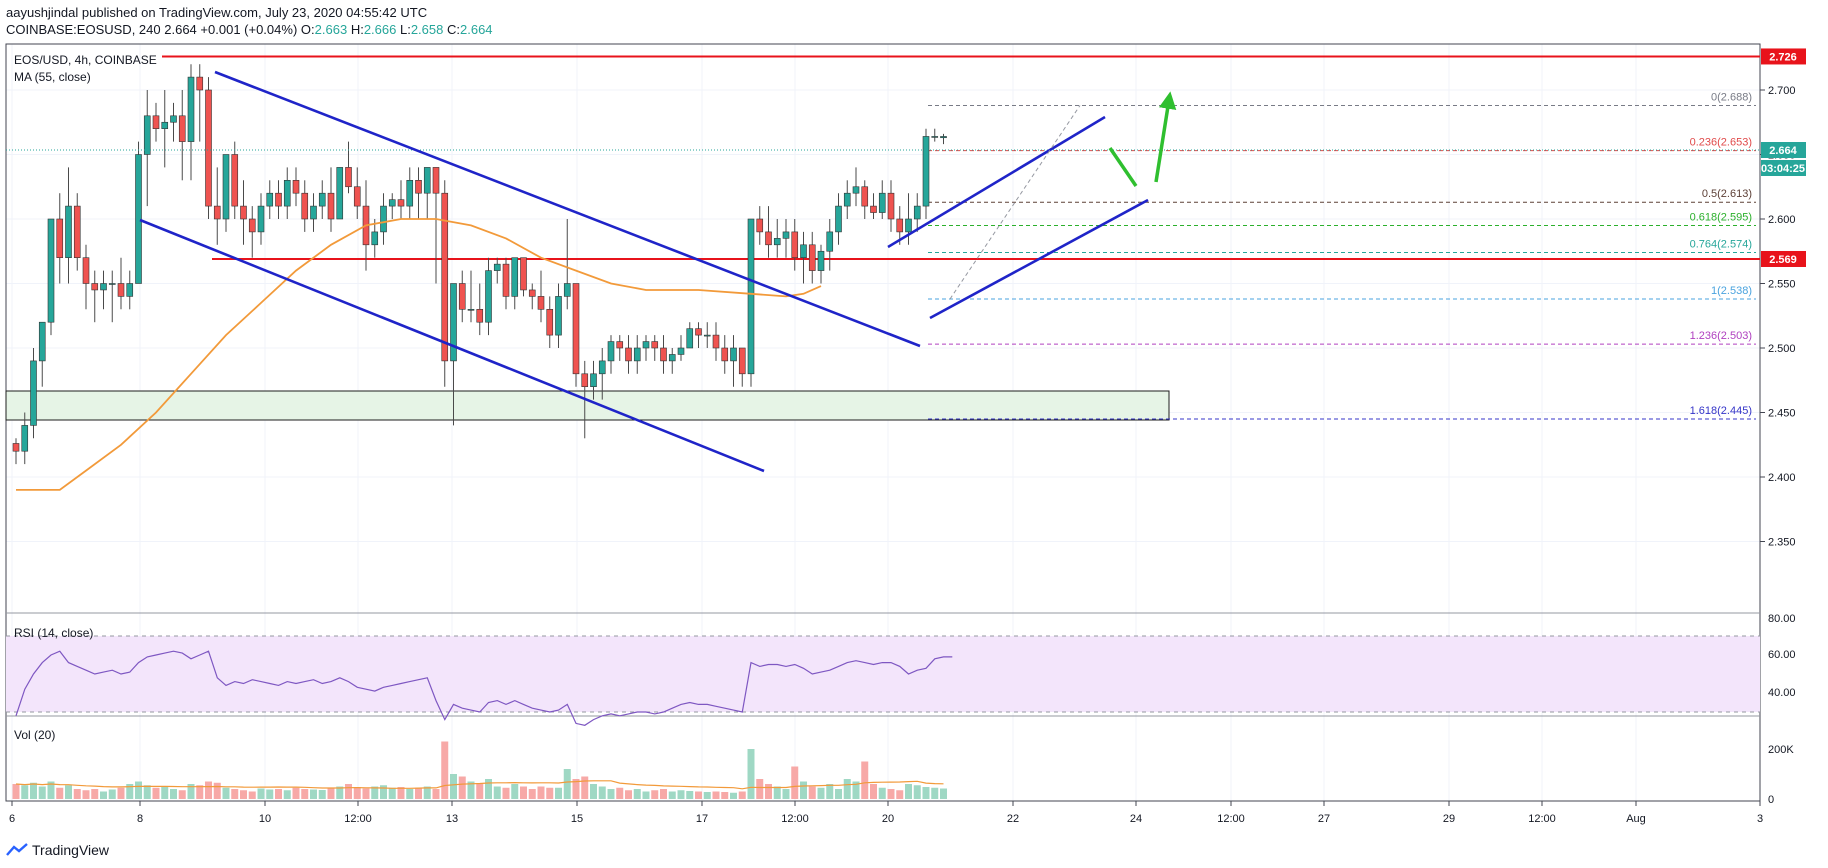  I want to click on price-tick-label: 2.700, so click(1782, 91).